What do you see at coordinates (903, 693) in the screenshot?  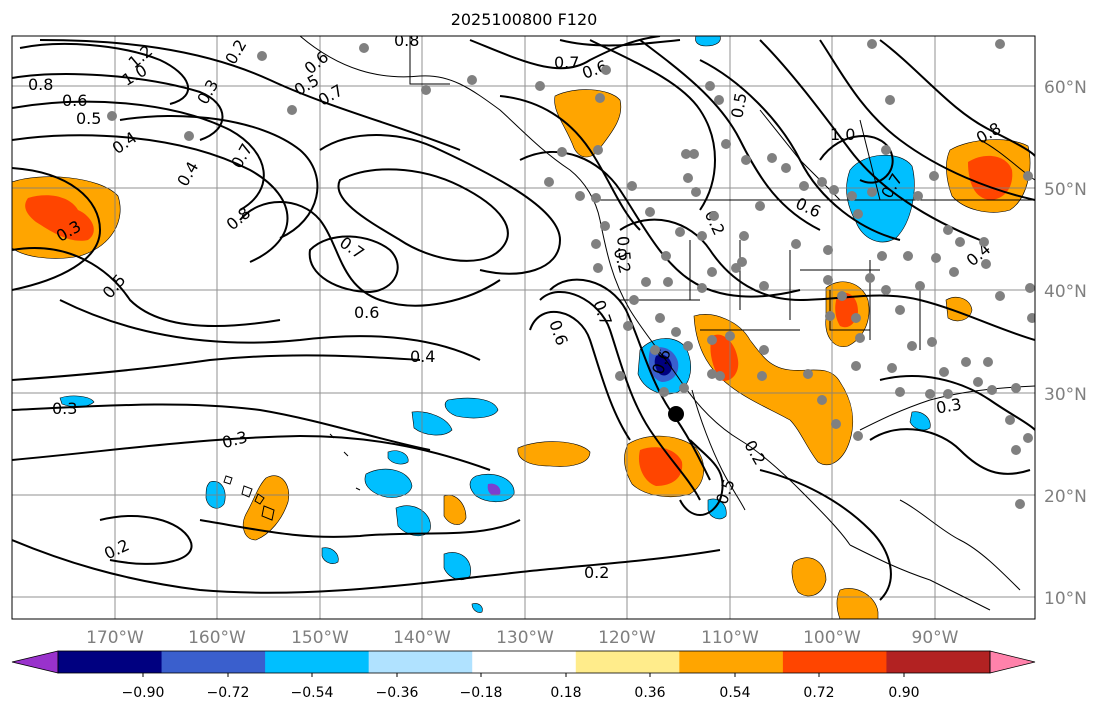 I see `colorbar-tick-label: 0.90` at bounding box center [903, 693].